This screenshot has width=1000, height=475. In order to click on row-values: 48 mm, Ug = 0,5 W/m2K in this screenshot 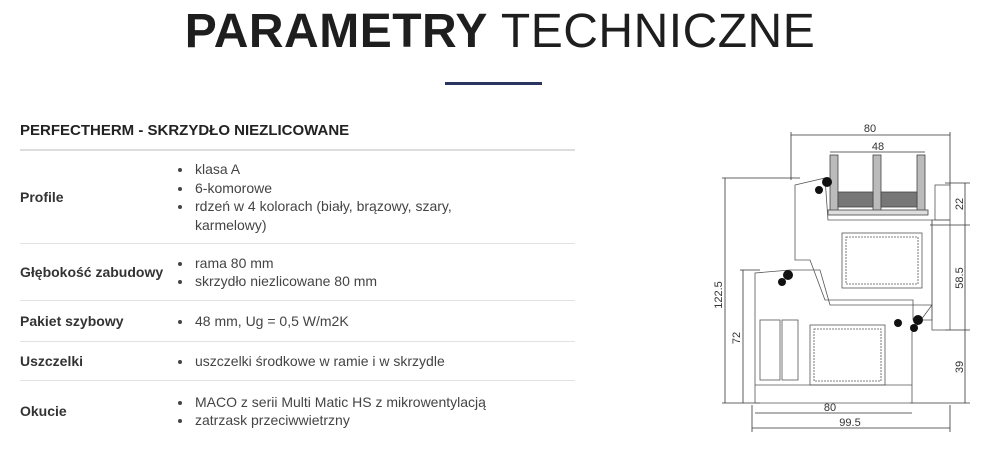, I will do `click(262, 321)`.